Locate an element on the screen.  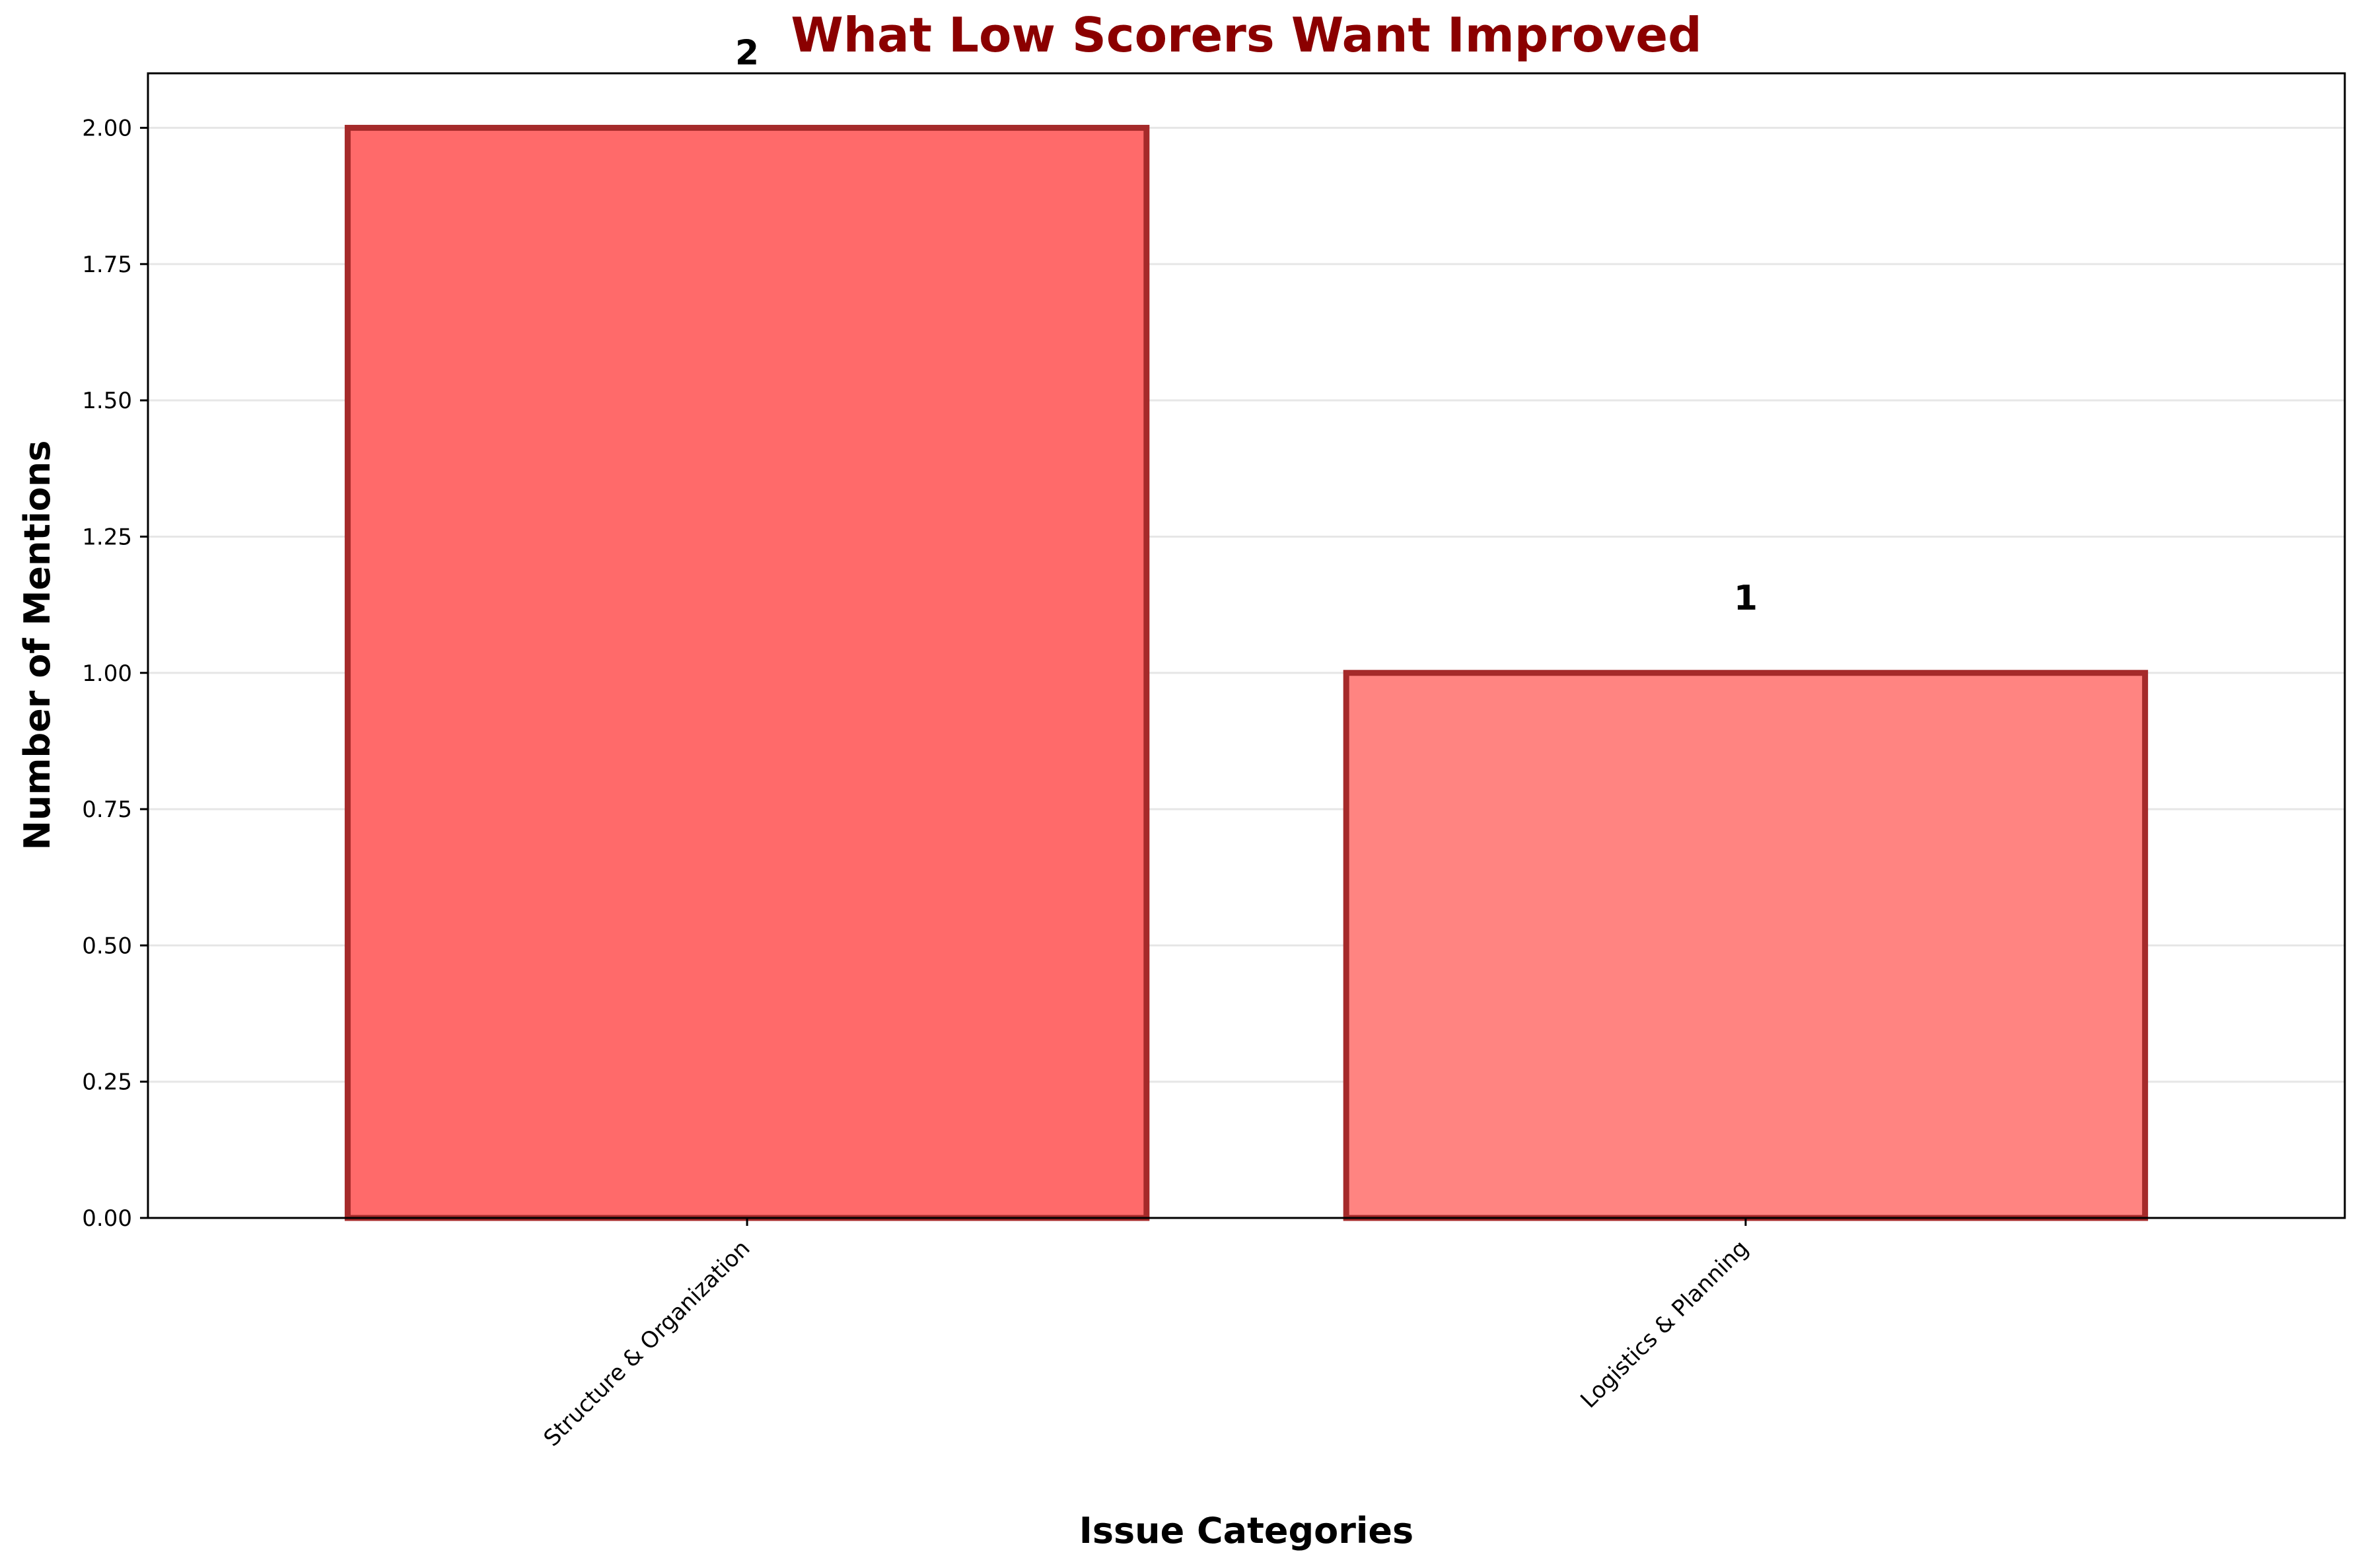
x-axis-title: Issue Categories is located at coordinates (1246, 1530).